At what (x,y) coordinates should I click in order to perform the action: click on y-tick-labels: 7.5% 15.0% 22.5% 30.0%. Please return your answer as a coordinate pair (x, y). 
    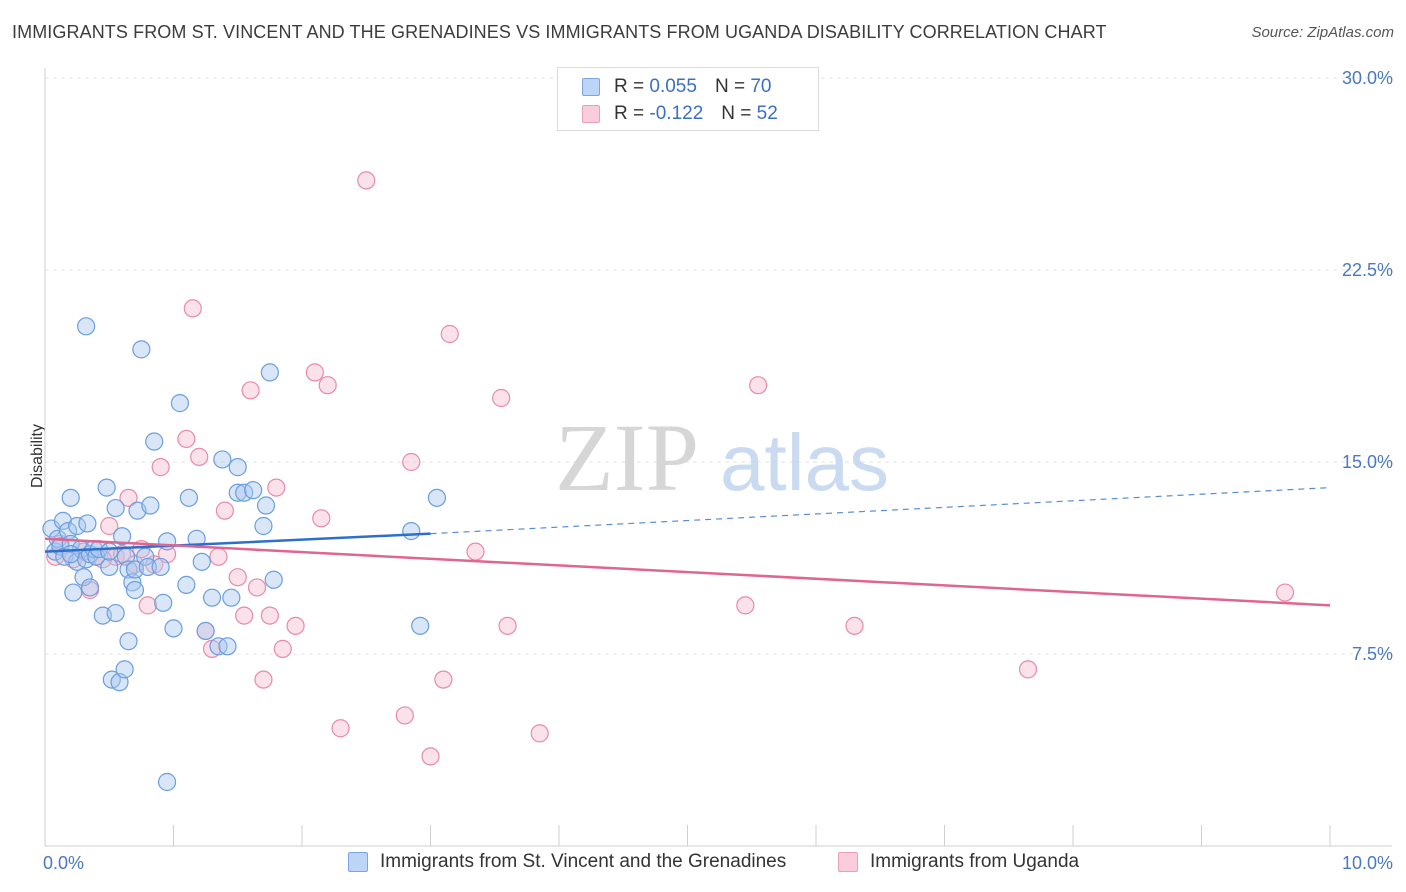
    Looking at the image, I should click on (1367, 366).